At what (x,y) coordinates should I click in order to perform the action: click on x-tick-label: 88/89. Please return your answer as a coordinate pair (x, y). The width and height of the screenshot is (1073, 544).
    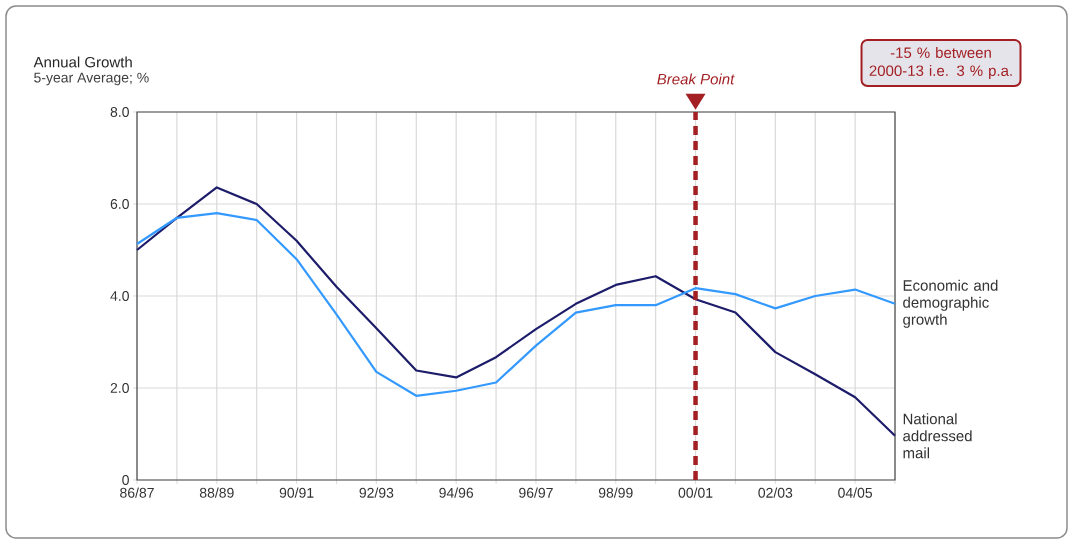
    Looking at the image, I should click on (216, 492).